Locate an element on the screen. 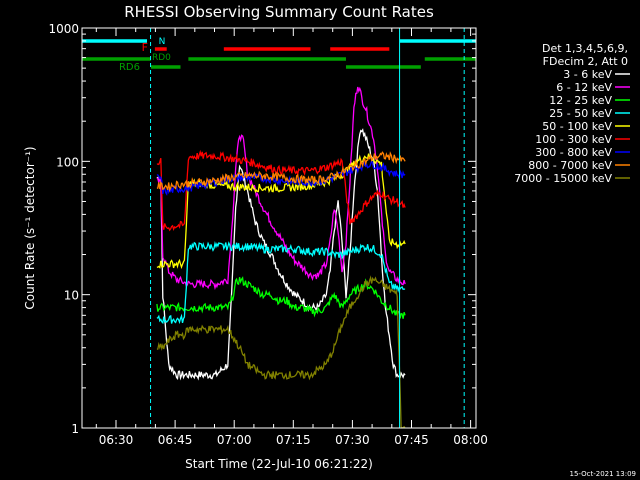 The height and width of the screenshot is (480, 640). legend-label-7: 800 - 7000 keV is located at coordinates (570, 165).